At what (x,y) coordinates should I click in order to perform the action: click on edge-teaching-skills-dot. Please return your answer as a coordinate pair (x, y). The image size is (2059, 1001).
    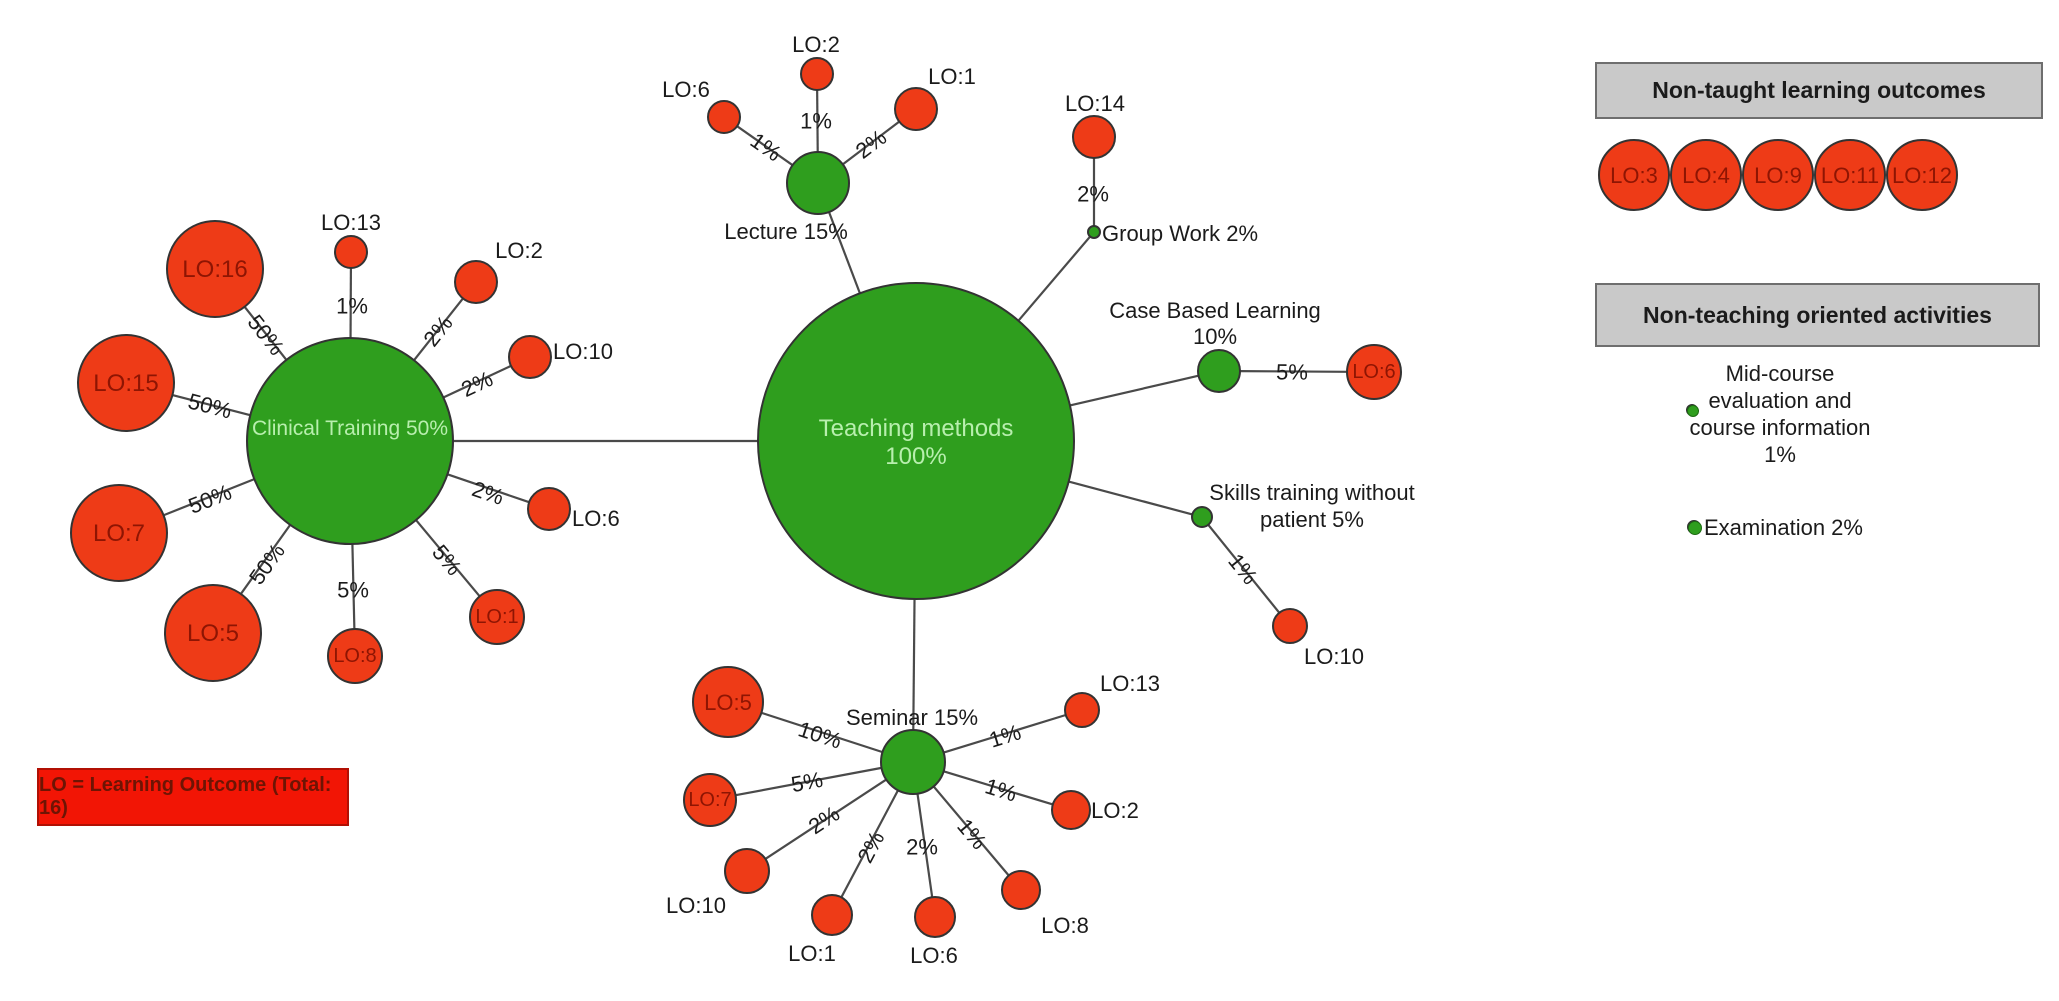
    Looking at the image, I should click on (1130, 498).